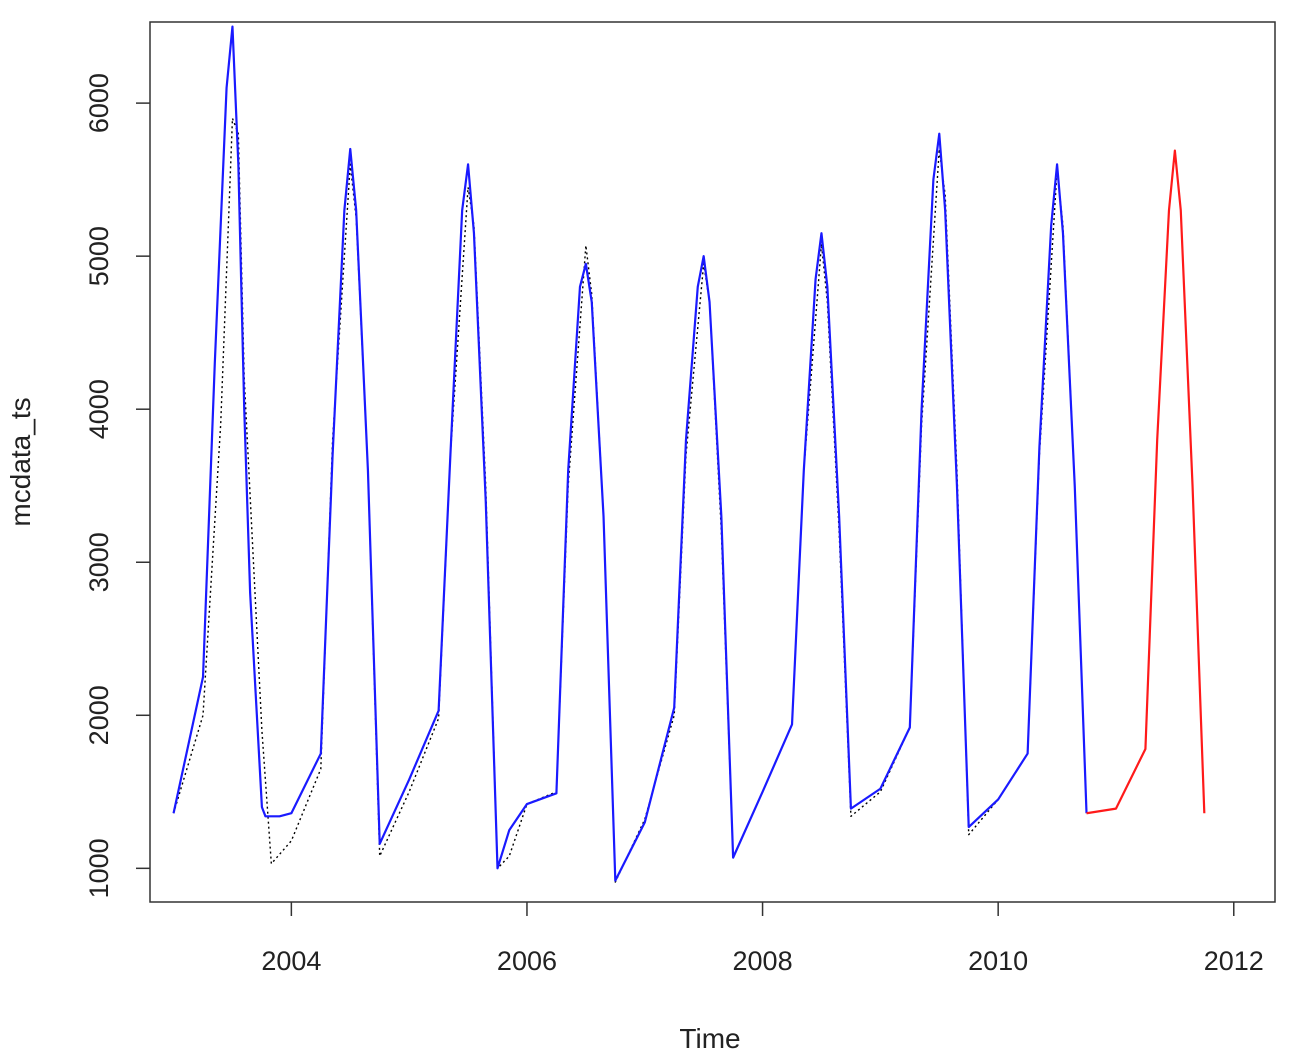  Describe the element at coordinates (99, 409) in the screenshot. I see `y-tick-label-4000: 4000` at that location.